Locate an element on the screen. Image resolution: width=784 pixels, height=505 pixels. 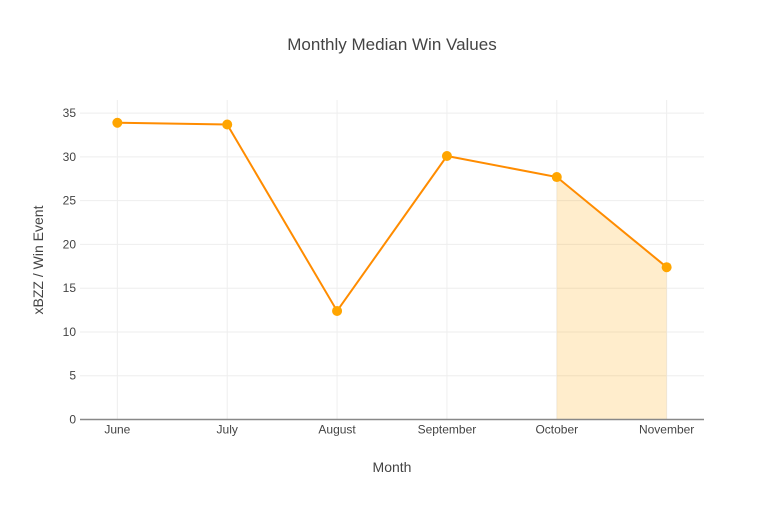
y-axis-title: xBZZ / Win Event is located at coordinates (38, 259).